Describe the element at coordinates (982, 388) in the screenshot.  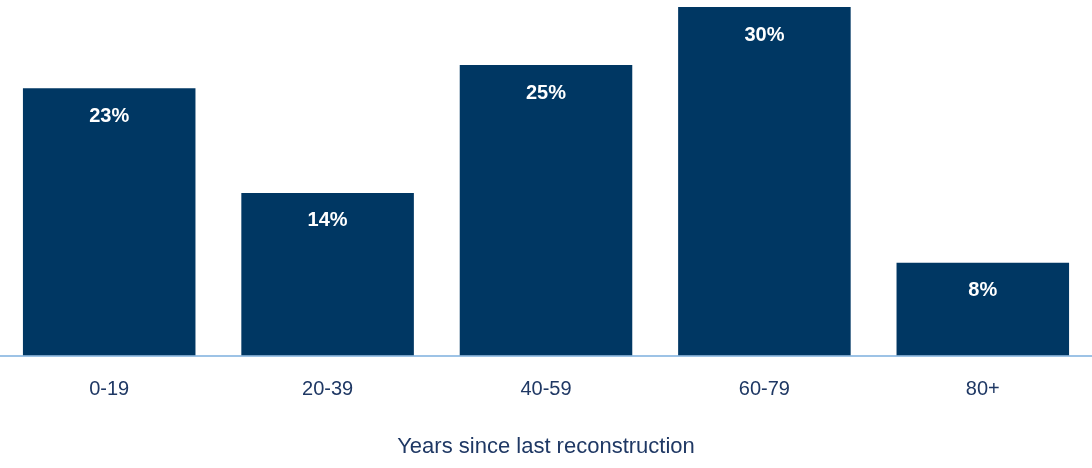
I see `x-tick-label: 80+` at that location.